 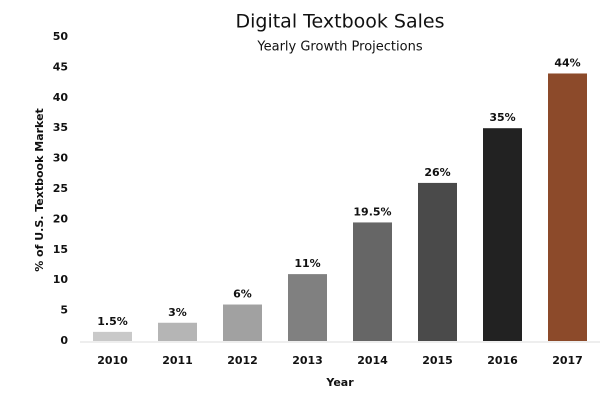 I want to click on value-label: 26%, so click(x=437, y=172).